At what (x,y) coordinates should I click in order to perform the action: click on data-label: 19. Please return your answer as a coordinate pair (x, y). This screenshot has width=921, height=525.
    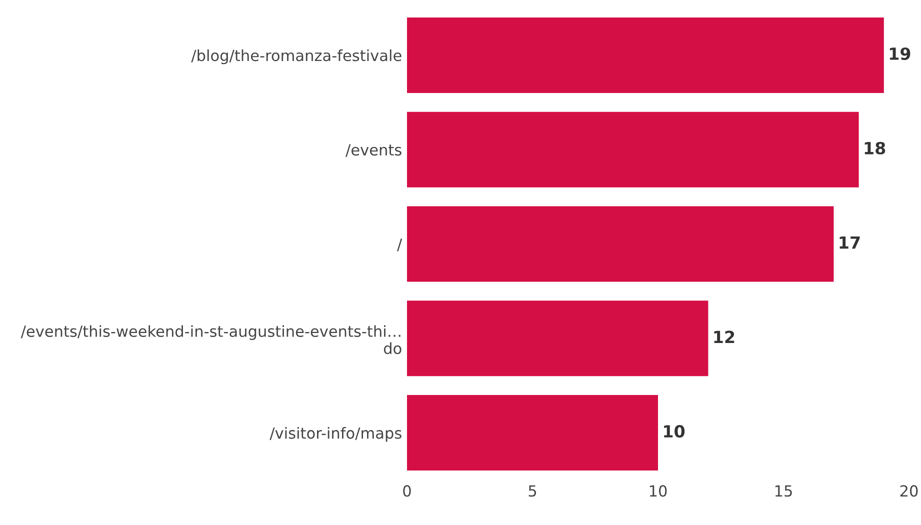
    Looking at the image, I should click on (900, 53).